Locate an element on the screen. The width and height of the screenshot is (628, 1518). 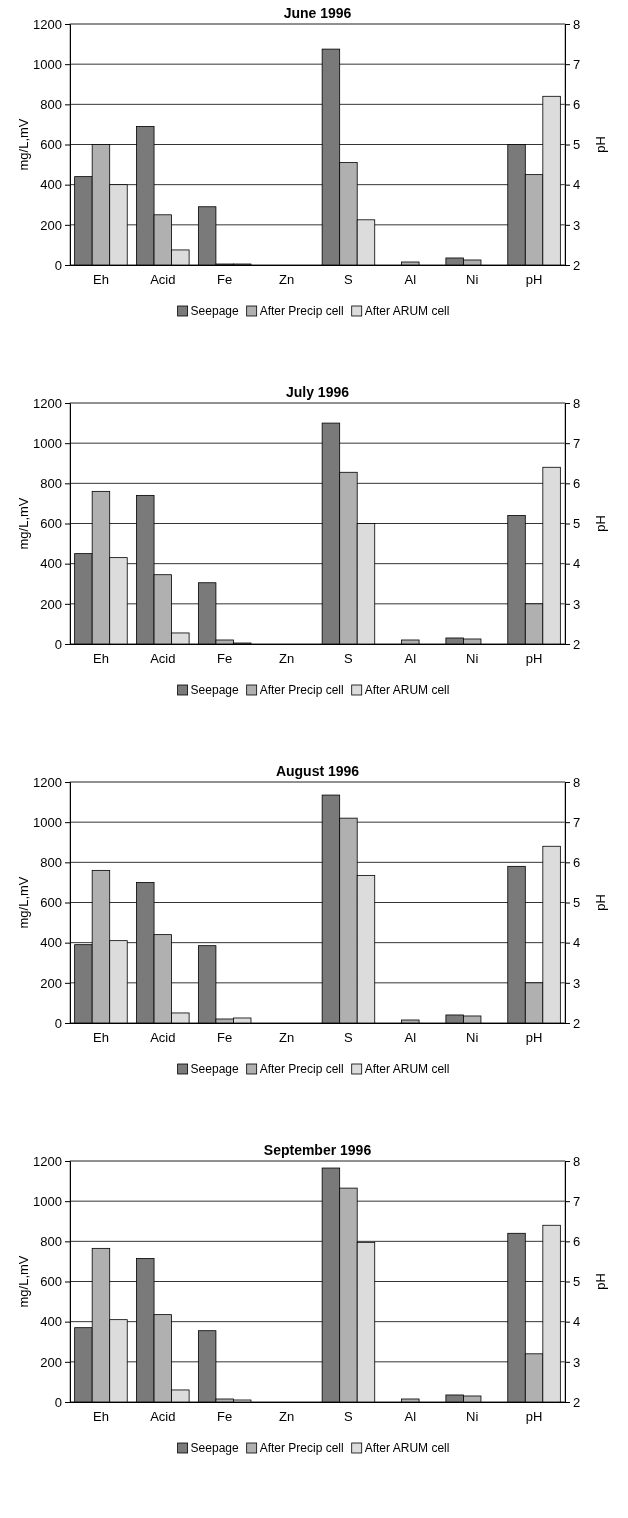
chart-title: September 1996 is located at coordinates (317, 1150).